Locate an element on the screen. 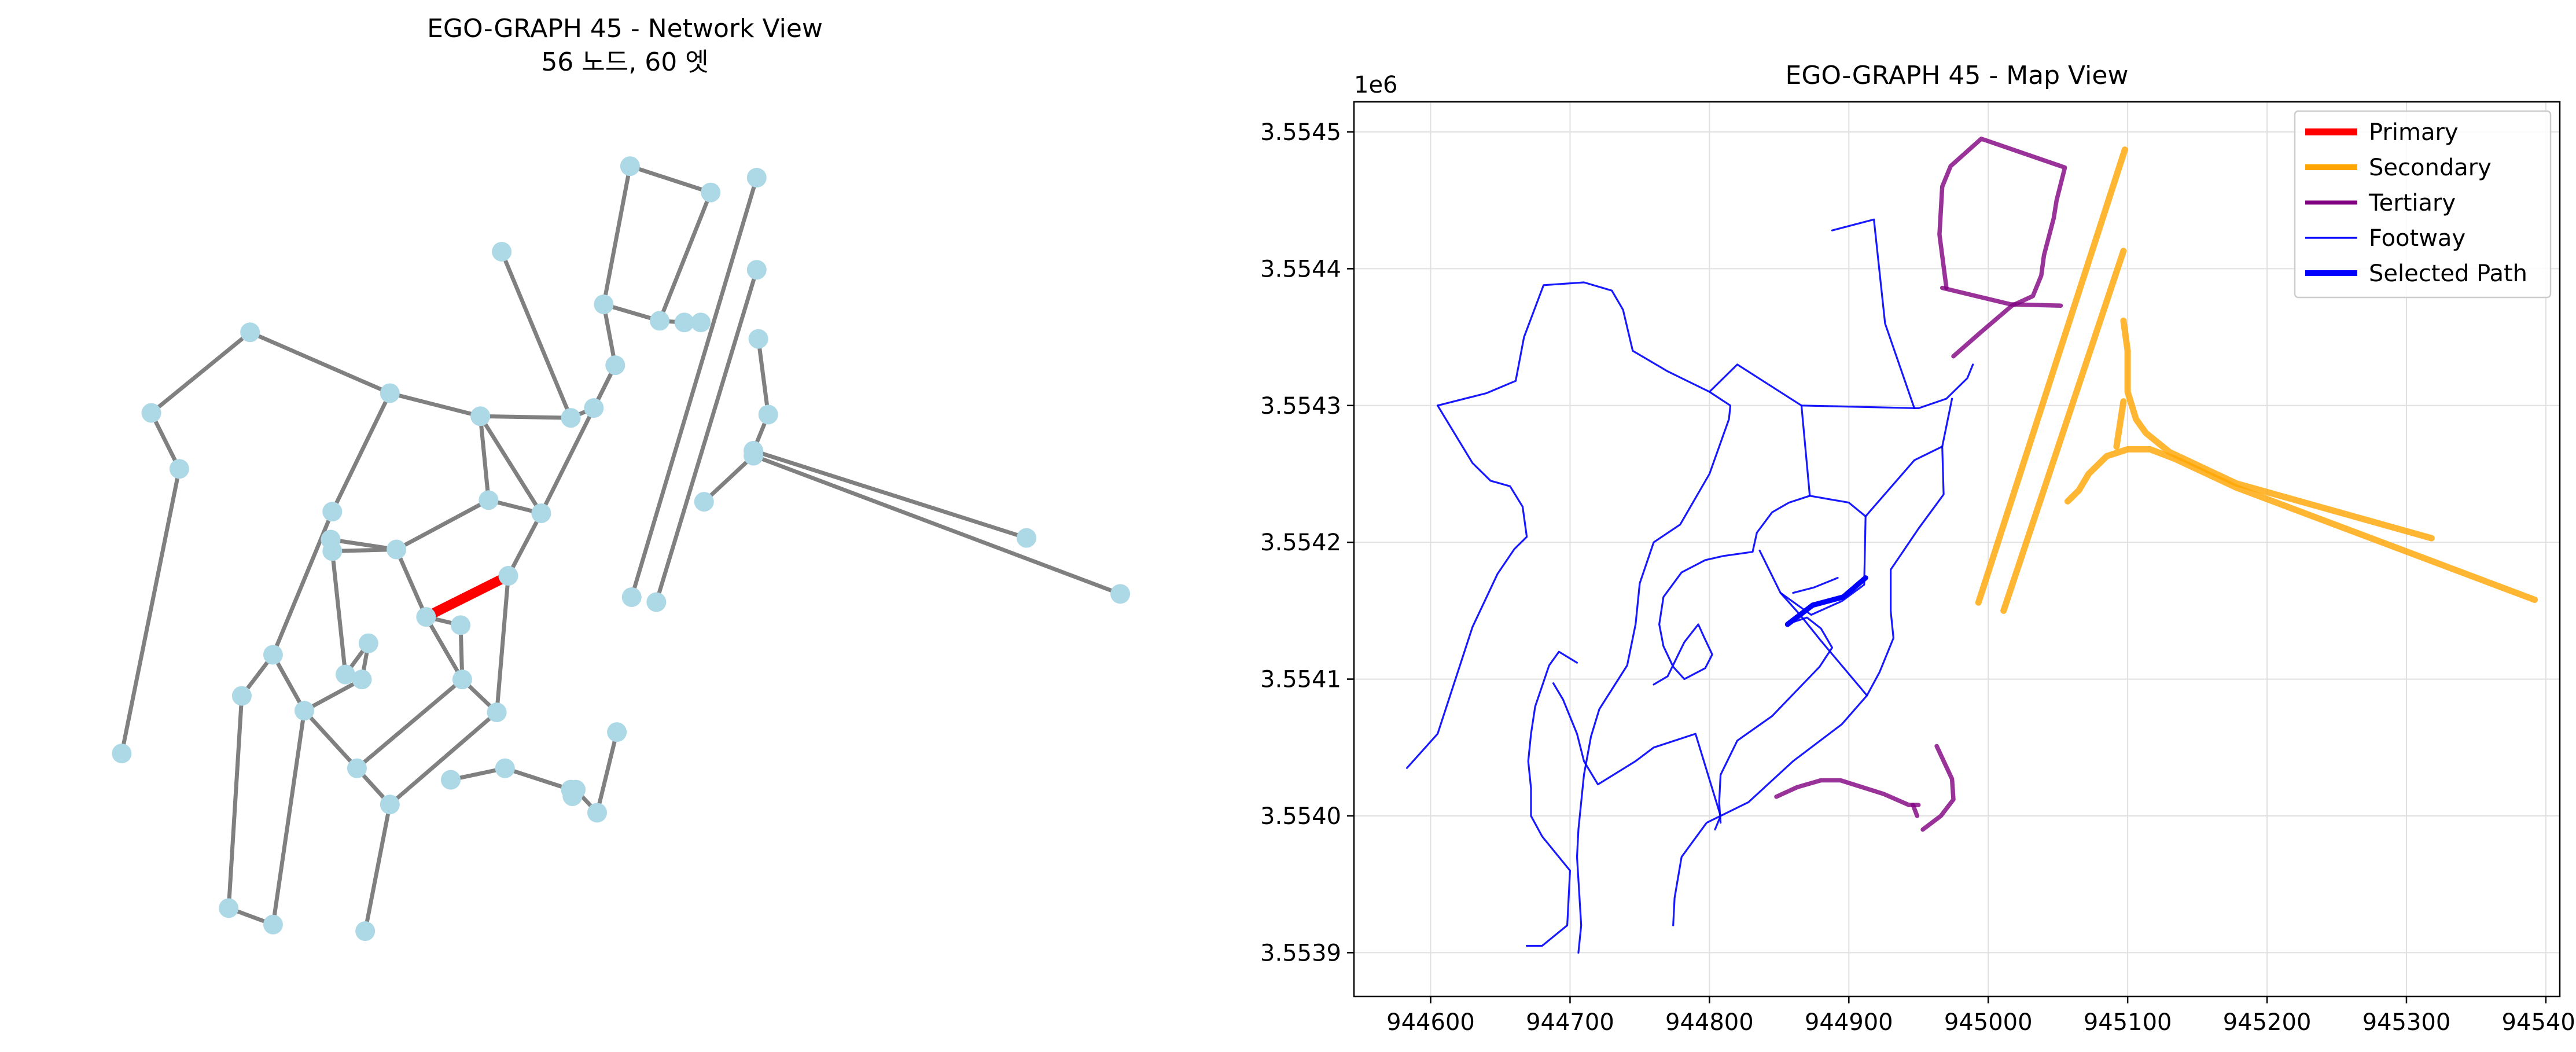  legend-label: Primary is located at coordinates (2414, 132).